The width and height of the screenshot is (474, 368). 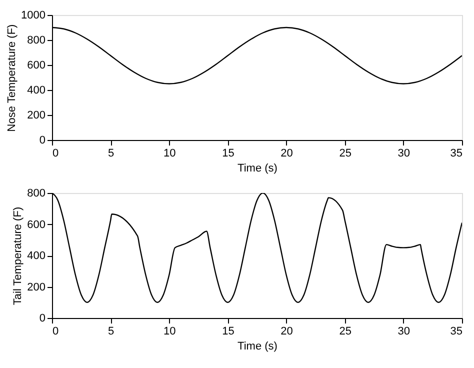 What do you see at coordinates (33, 16) in the screenshot?
I see `y-tick-label: 1000` at bounding box center [33, 16].